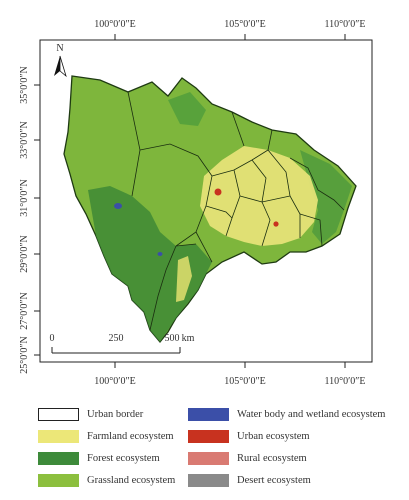  Describe the element at coordinates (244, 24) in the screenshot. I see `top-tick-label: 105°0′0″E` at that location.